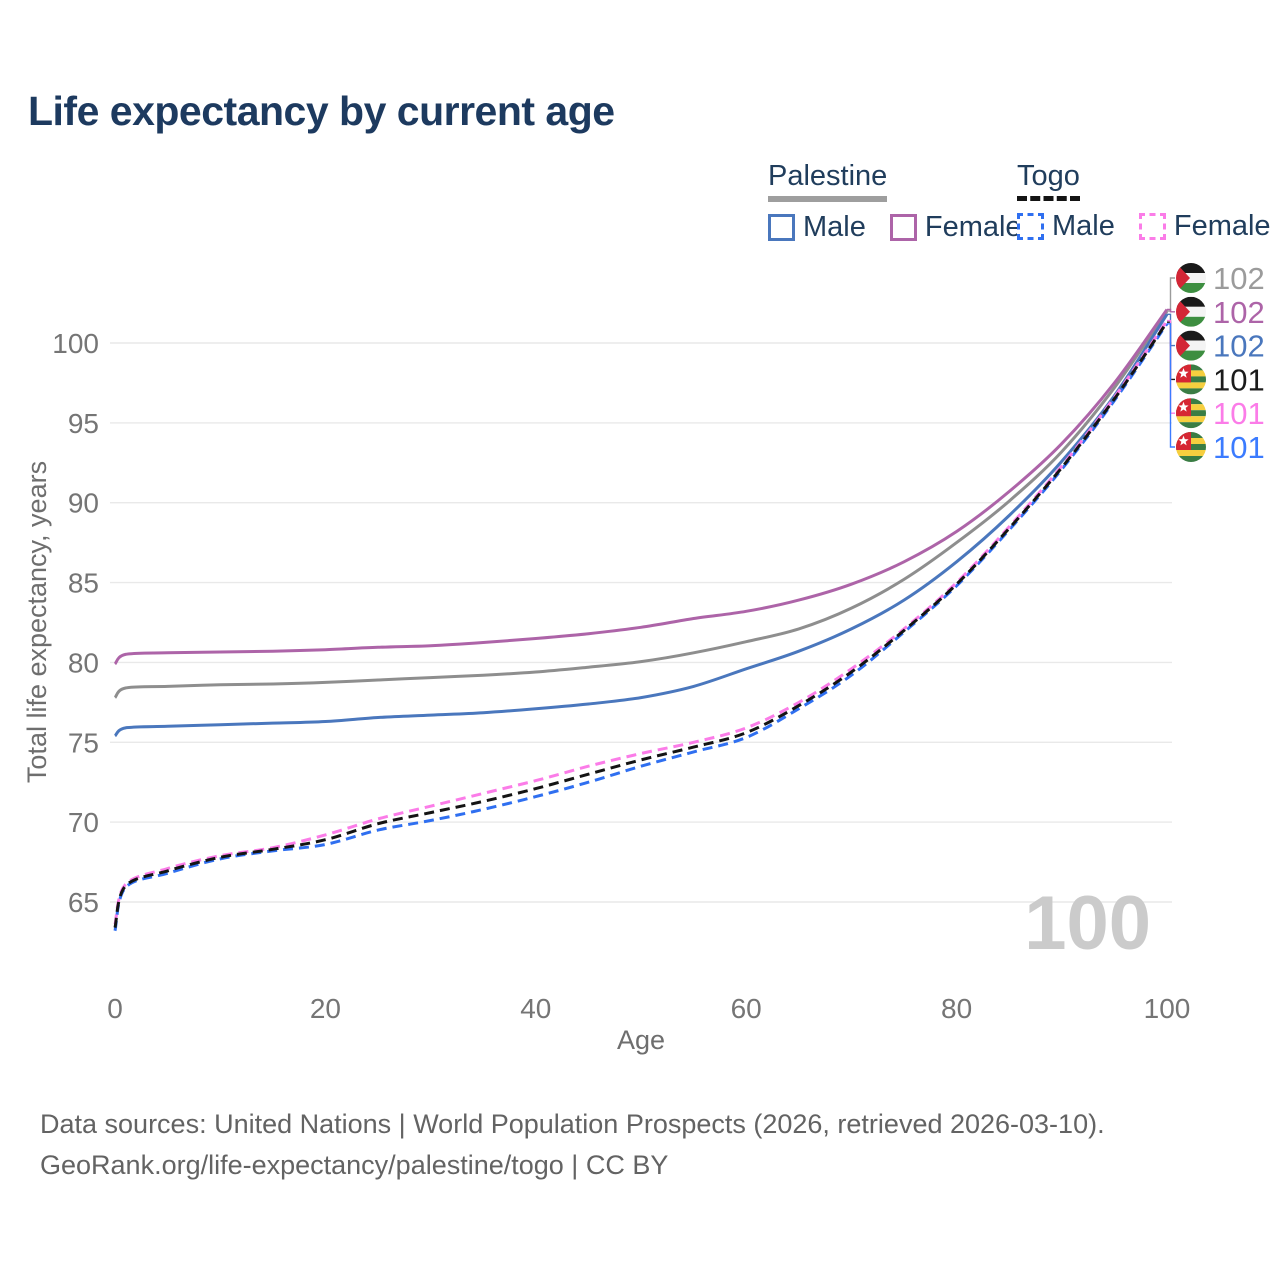  I want to click on togo-female-swatch-icon, so click(1152, 226).